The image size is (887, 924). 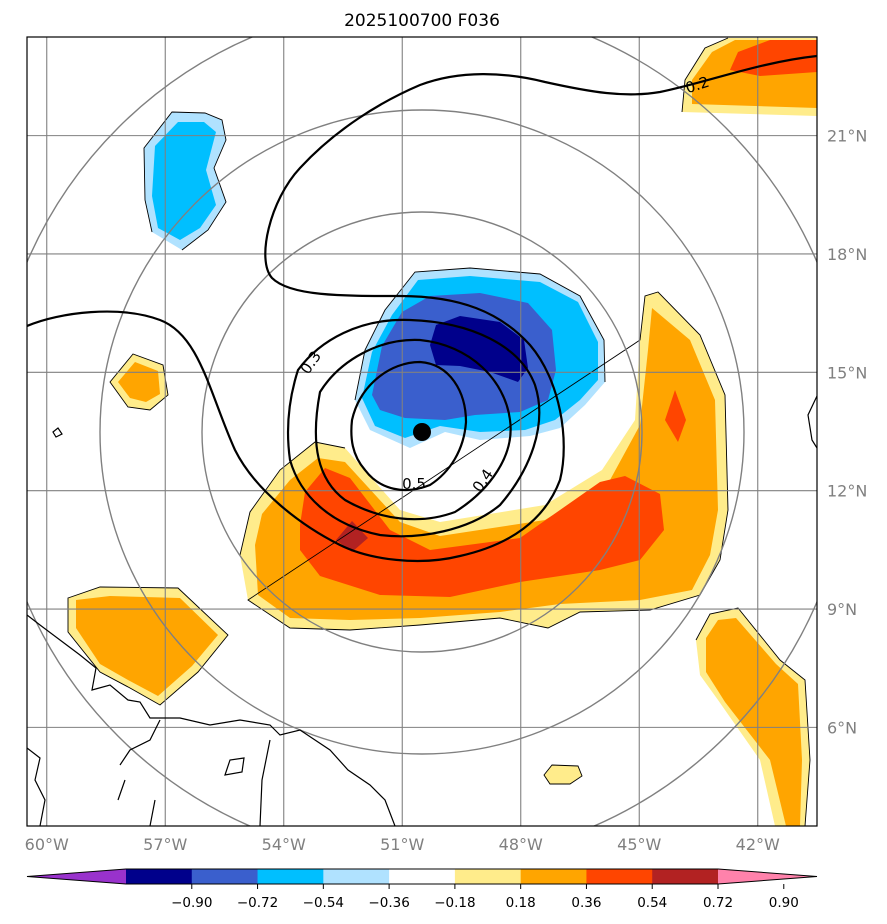 What do you see at coordinates (454, 903) in the screenshot?
I see `colorbar-tick-label: −0.18` at bounding box center [454, 903].